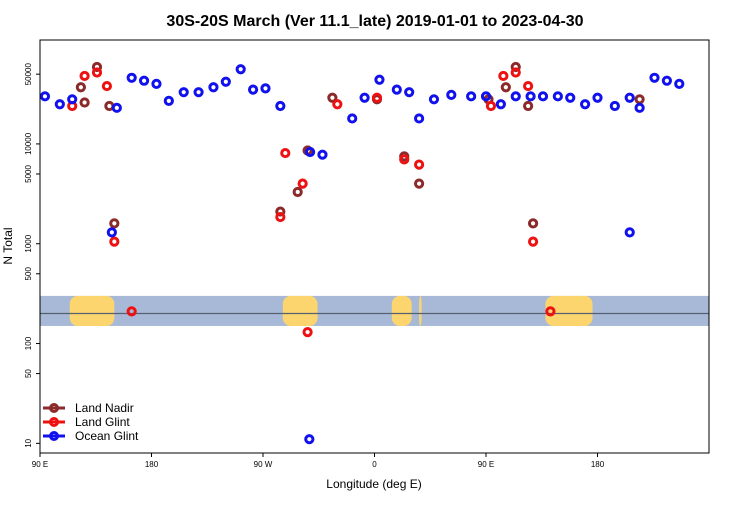 The image size is (750, 505). Describe the element at coordinates (28, 274) in the screenshot. I see `y-tick-label: 500` at that location.